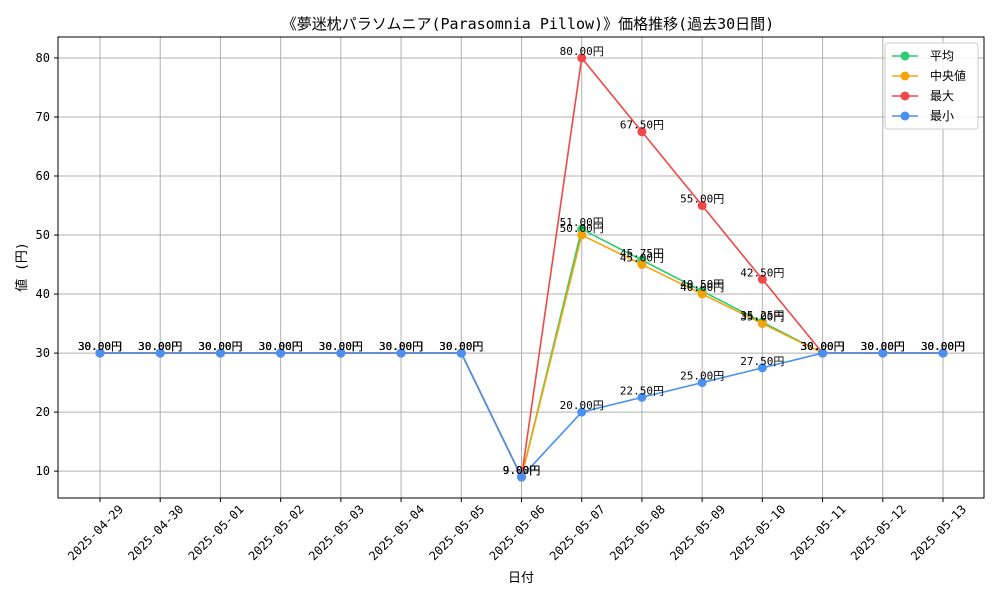 Image resolution: width=1000 pixels, height=600 pixels. I want to click on data-label: 35.25円, so click(762, 315).